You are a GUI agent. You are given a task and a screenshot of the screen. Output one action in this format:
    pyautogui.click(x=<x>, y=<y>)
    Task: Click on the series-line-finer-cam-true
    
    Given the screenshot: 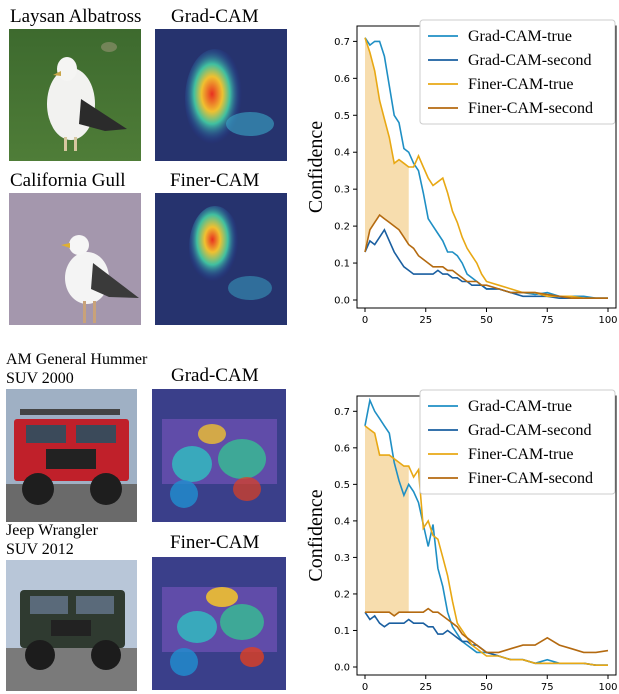 What is the action you would take?
    pyautogui.click(x=486, y=545)
    